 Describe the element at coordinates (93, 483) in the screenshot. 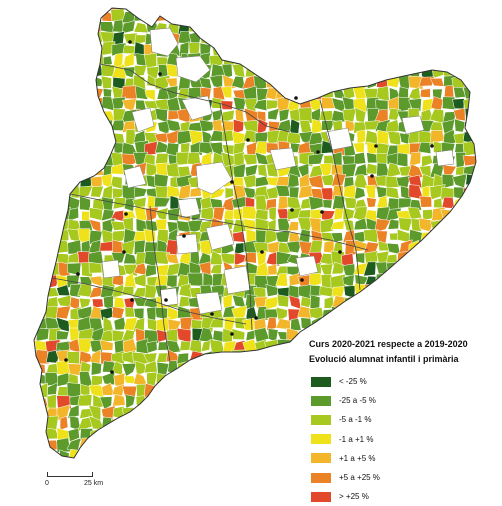

I see `scale-end-label: 25 km` at that location.